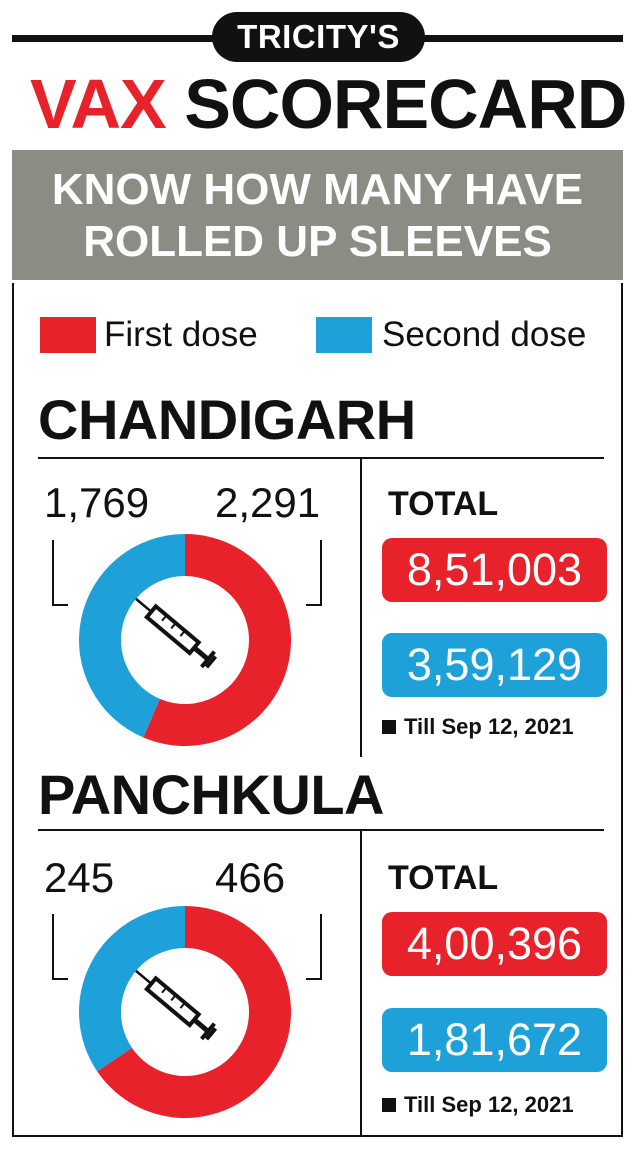 The image size is (635, 1149). Describe the element at coordinates (317, 241) in the screenshot. I see `banner-line-2: ROLLED UP SLEEVES` at that location.